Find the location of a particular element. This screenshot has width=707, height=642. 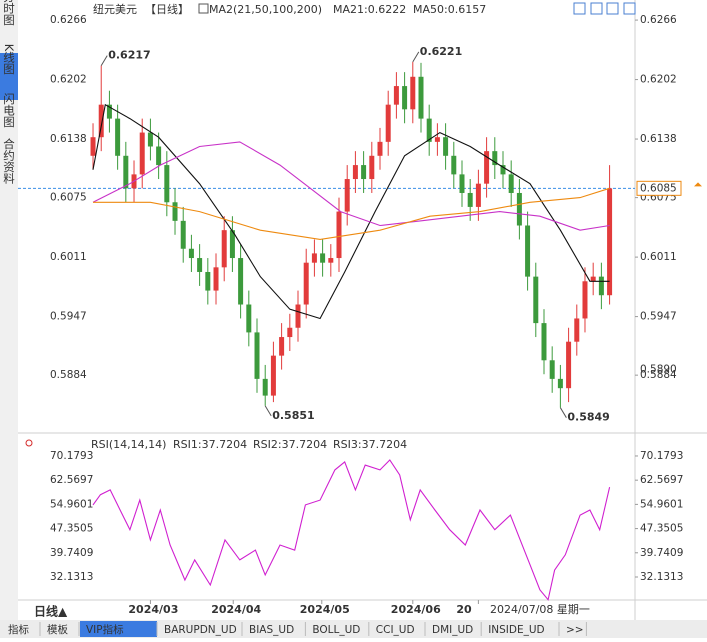

sidebar-tab: 合约资料 is located at coordinates (9, 161).